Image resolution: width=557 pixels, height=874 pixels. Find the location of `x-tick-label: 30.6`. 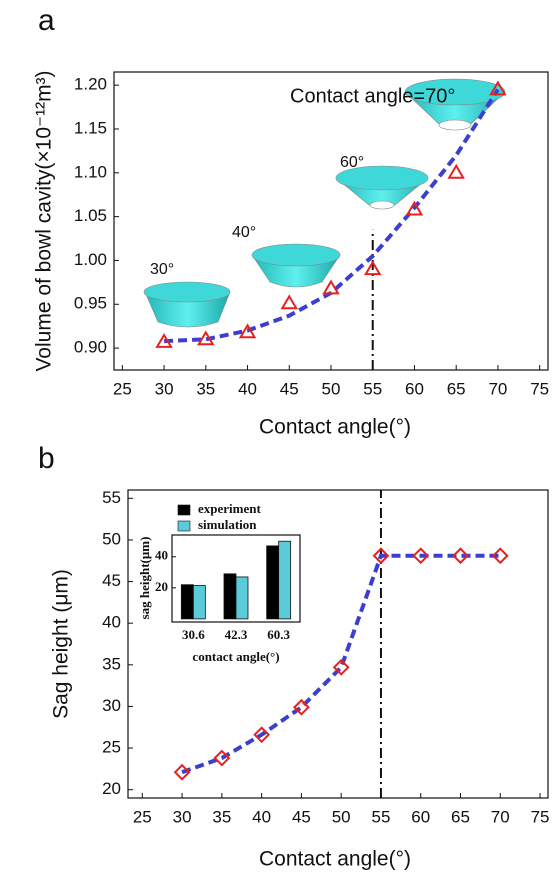

x-tick-label: 30.6 is located at coordinates (193, 634).